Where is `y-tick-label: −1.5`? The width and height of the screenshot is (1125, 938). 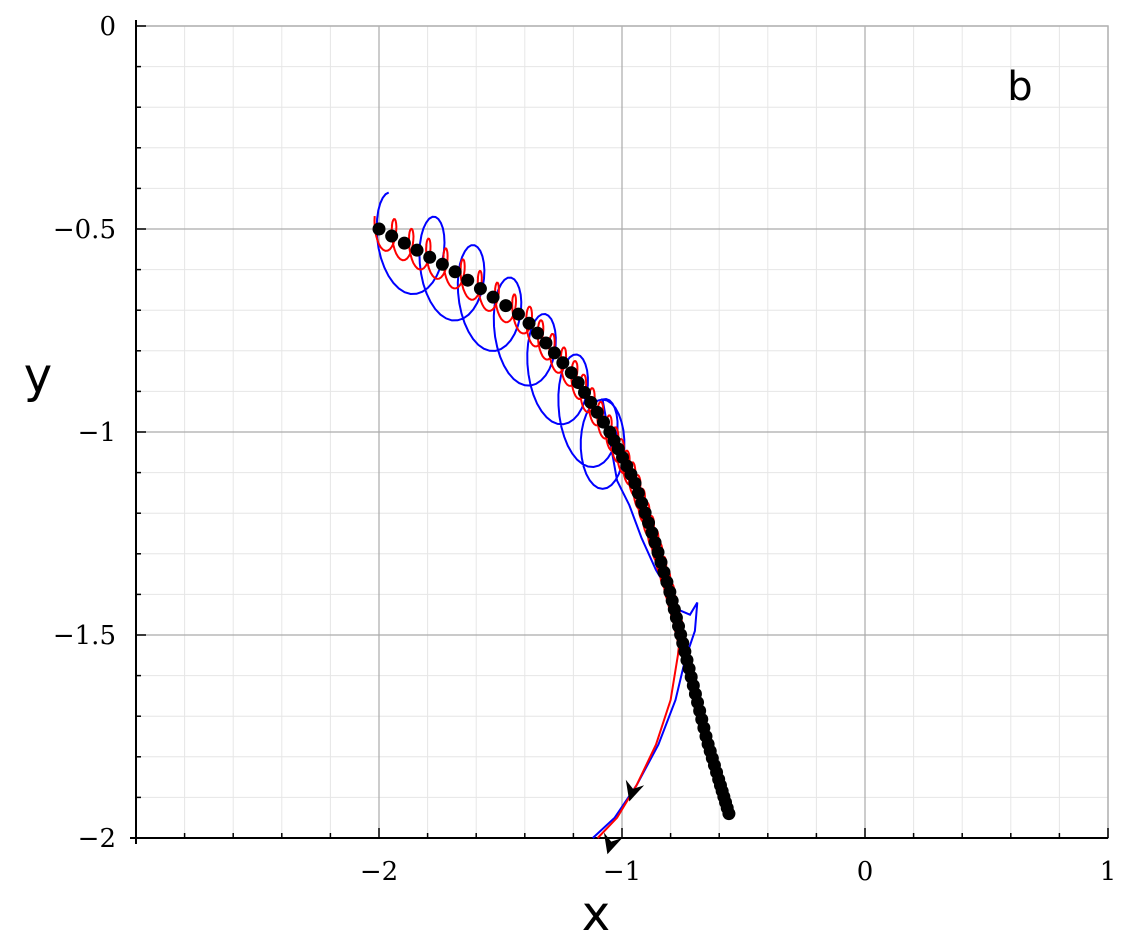
y-tick-label: −1.5 is located at coordinates (84, 636).